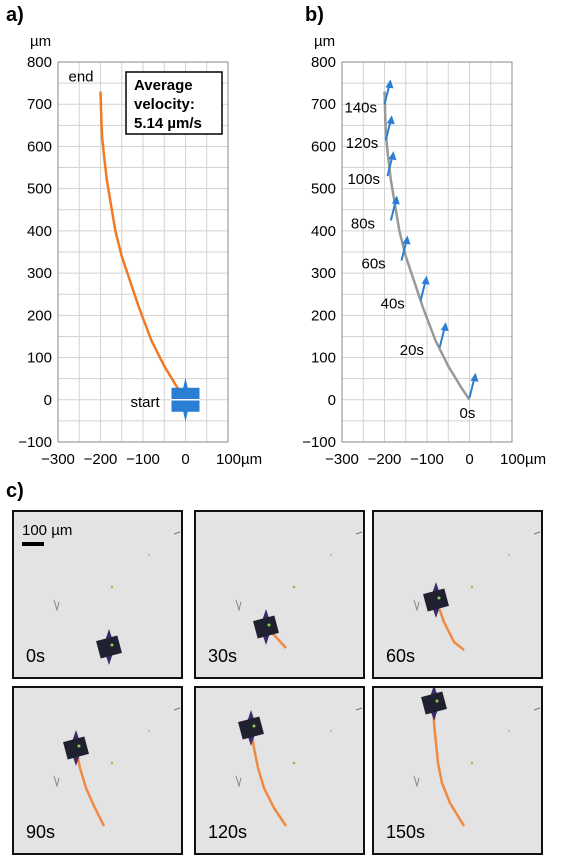 The height and width of the screenshot is (862, 568). I want to click on y-tick-label: 500, so click(323, 189).